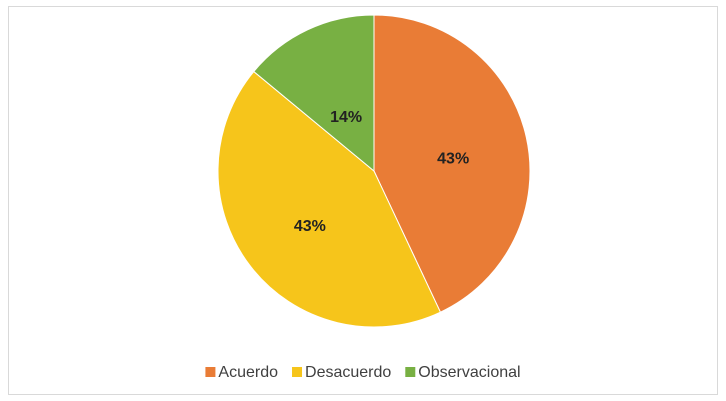  What do you see at coordinates (314, 93) in the screenshot?
I see `pie-slice` at bounding box center [314, 93].